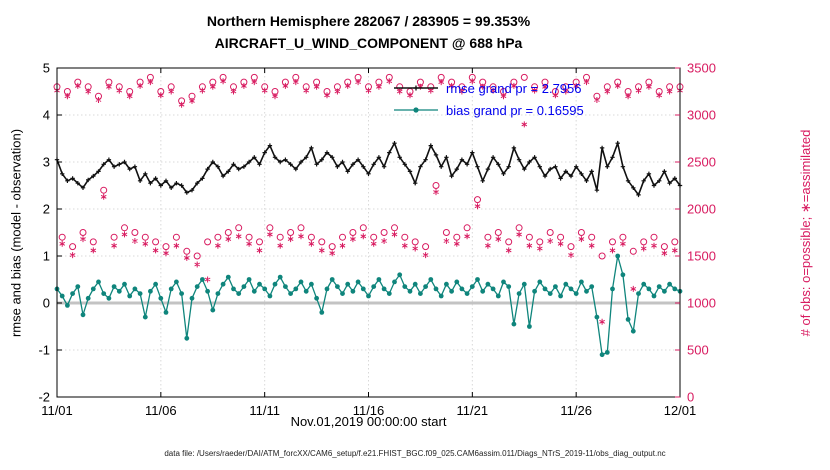 Image resolution: width=830 pixels, height=470 pixels. I want to click on legend-bias-label: bias grand pr = 0.16595, so click(515, 110).